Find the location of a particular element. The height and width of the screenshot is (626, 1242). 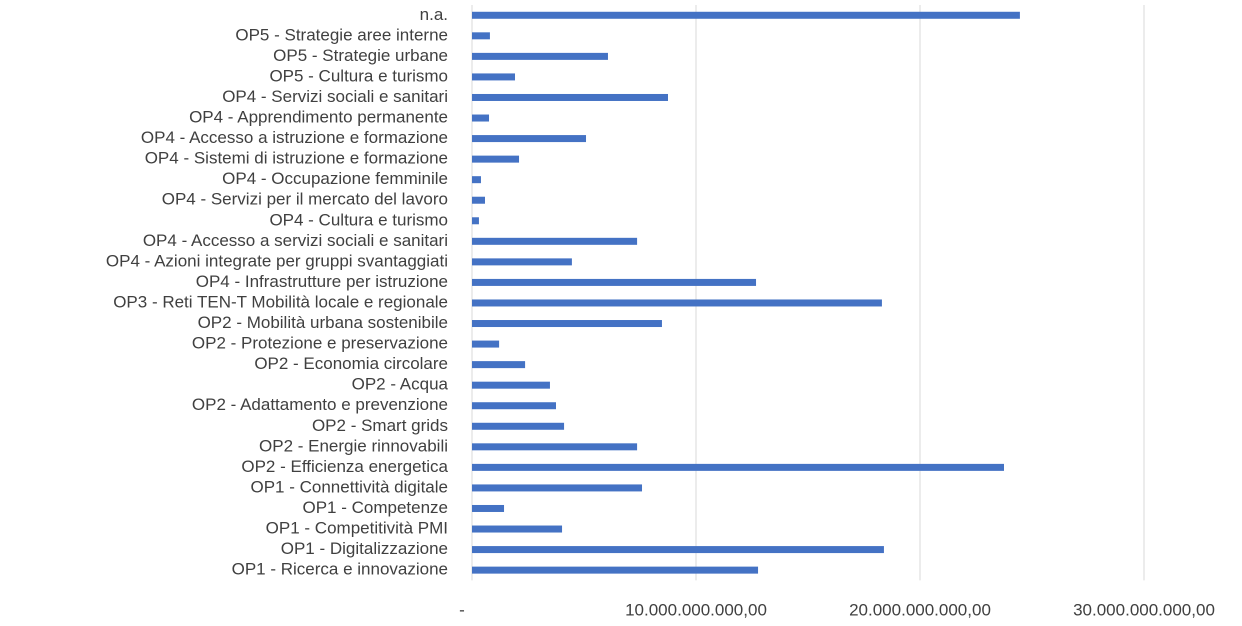

y-tick-label: OP4 - Apprendimento permanente is located at coordinates (318, 117).